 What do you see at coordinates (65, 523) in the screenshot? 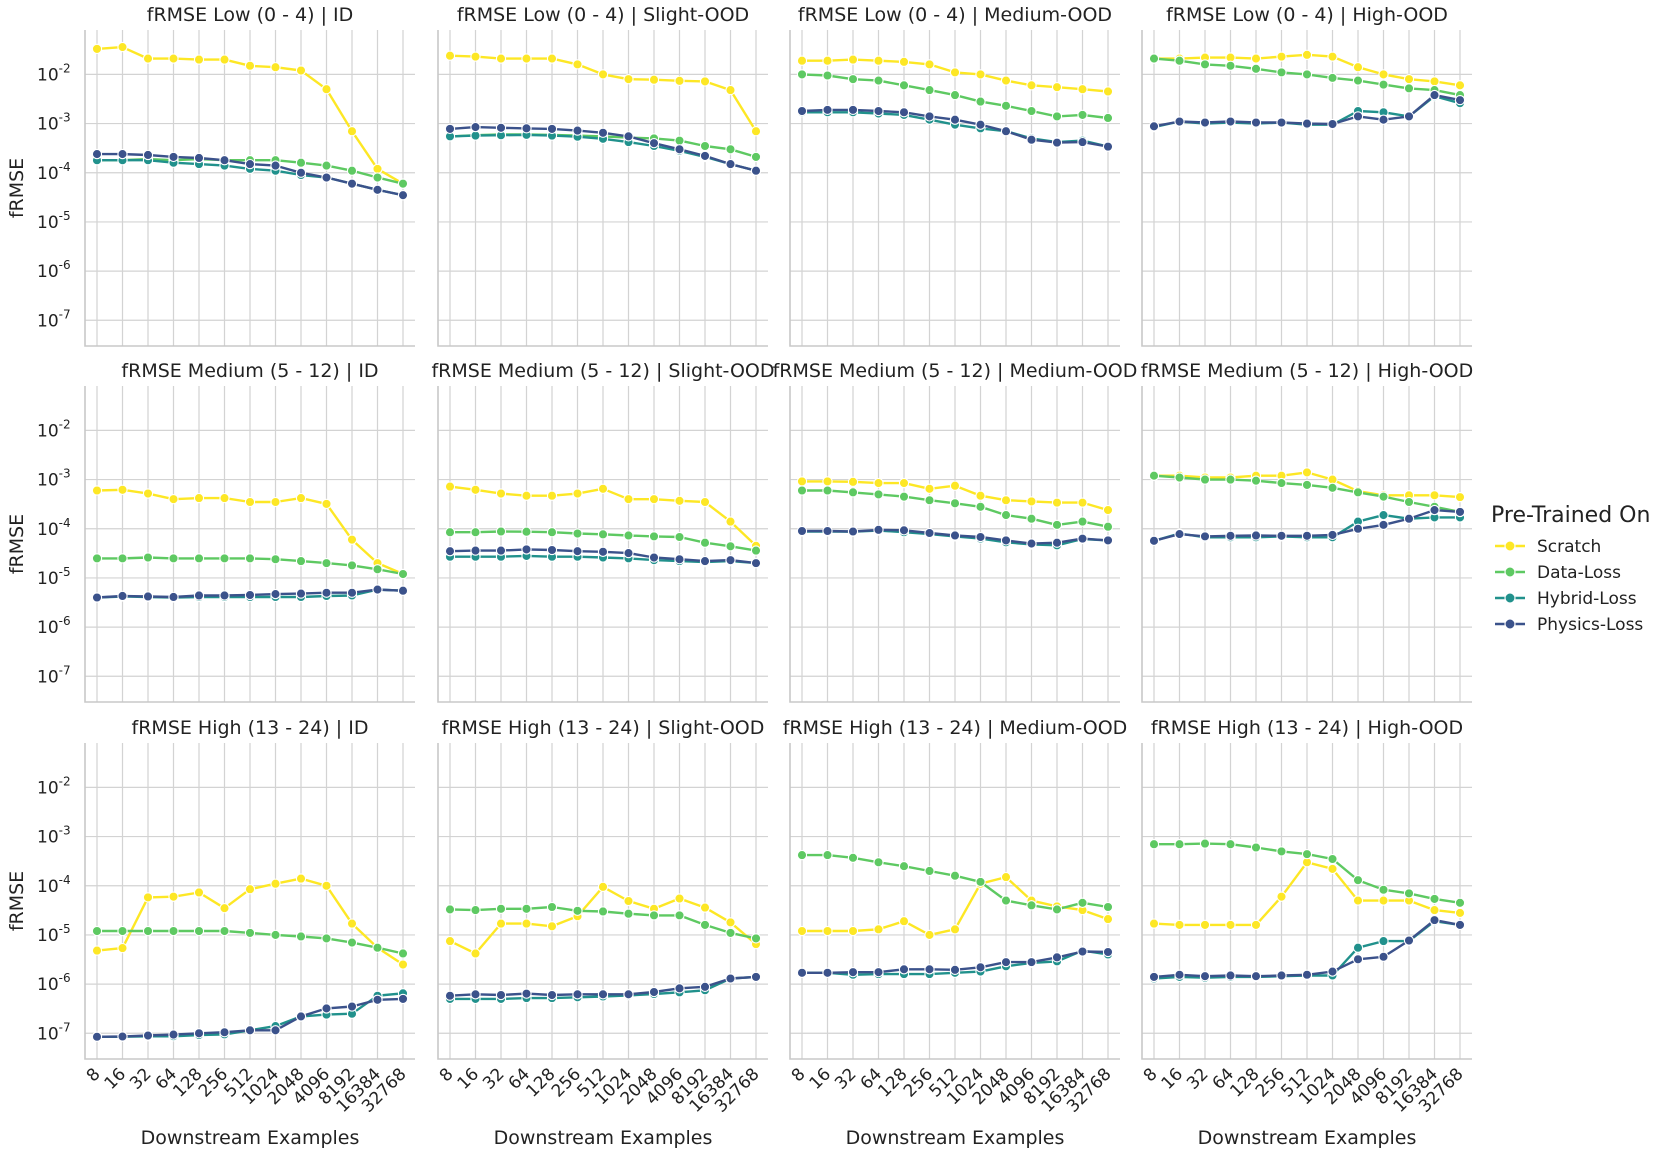
I see `y-tick-exponent: -4` at bounding box center [65, 523].